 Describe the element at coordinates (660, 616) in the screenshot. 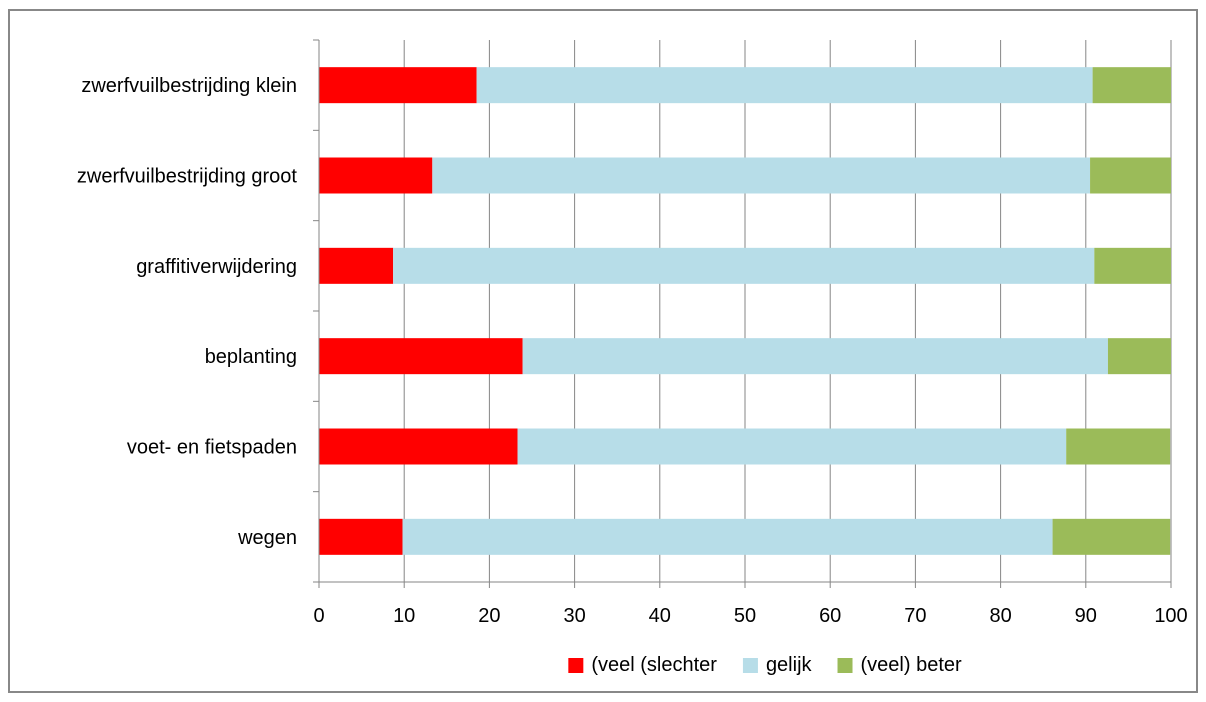

I see `x-tick-label: 40` at that location.